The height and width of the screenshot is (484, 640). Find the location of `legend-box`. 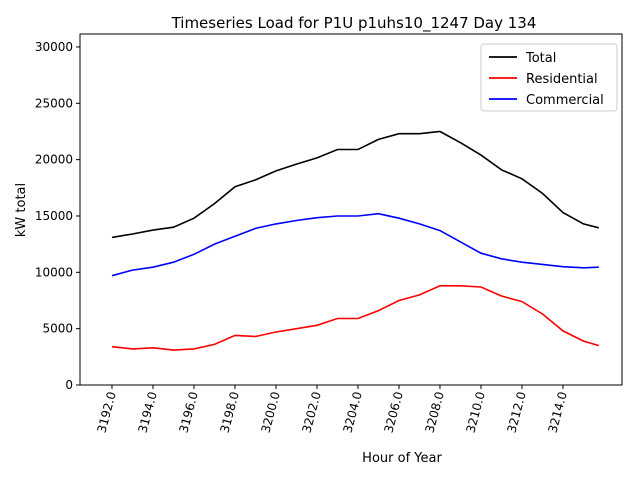

legend-box is located at coordinates (549, 77).